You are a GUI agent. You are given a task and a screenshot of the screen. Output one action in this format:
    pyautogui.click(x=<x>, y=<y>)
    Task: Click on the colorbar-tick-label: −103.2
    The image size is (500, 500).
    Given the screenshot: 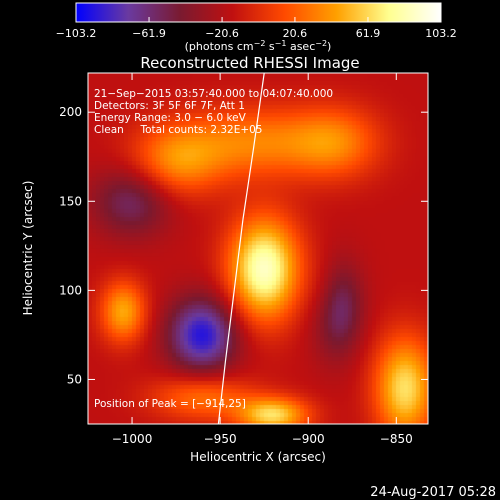 What is the action you would take?
    pyautogui.click(x=76, y=33)
    